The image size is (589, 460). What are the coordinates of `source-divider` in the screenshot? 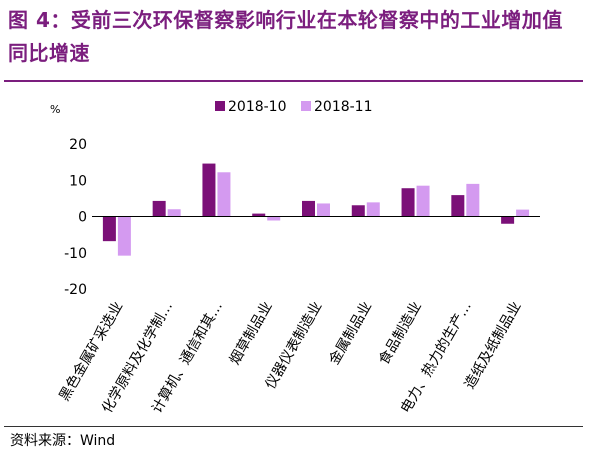 It's located at (293, 426).